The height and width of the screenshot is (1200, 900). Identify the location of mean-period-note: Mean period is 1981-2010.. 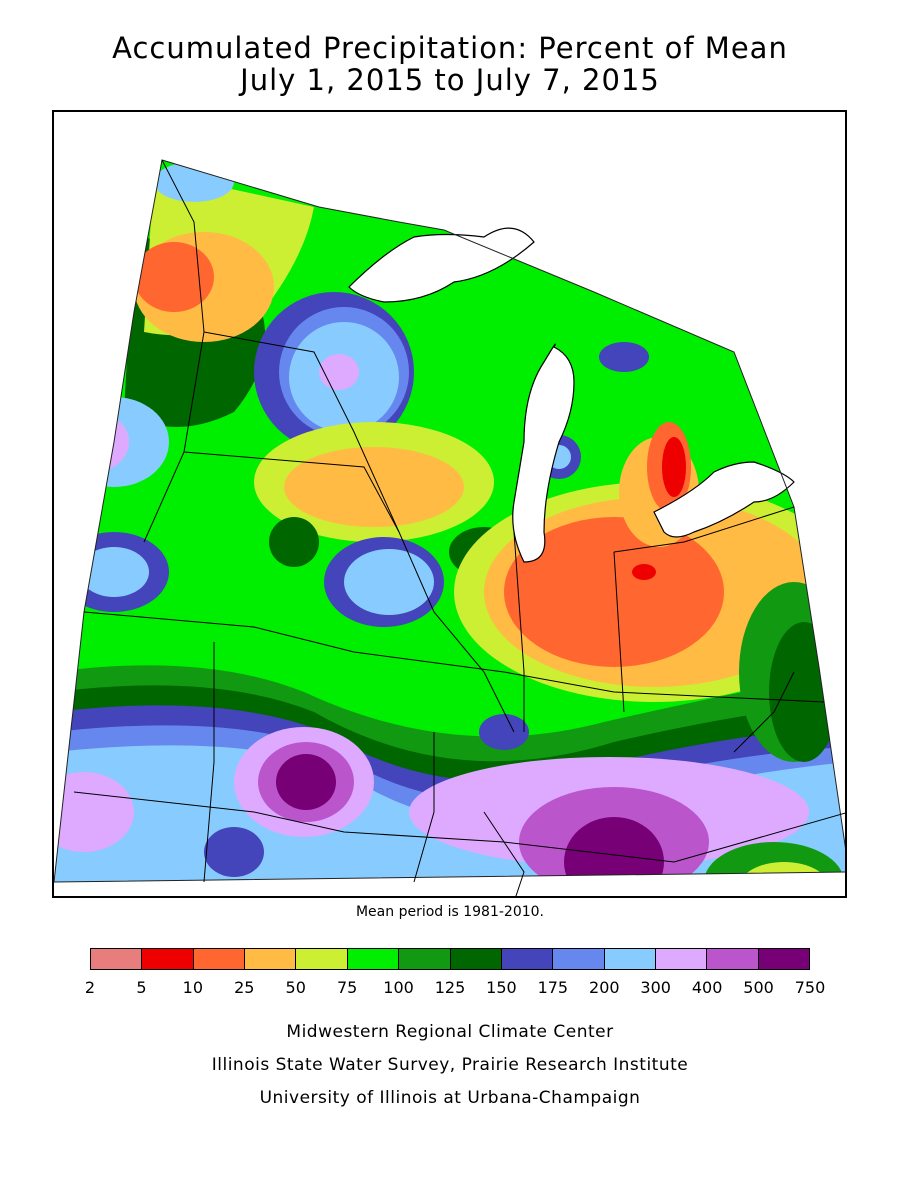
(450, 912).